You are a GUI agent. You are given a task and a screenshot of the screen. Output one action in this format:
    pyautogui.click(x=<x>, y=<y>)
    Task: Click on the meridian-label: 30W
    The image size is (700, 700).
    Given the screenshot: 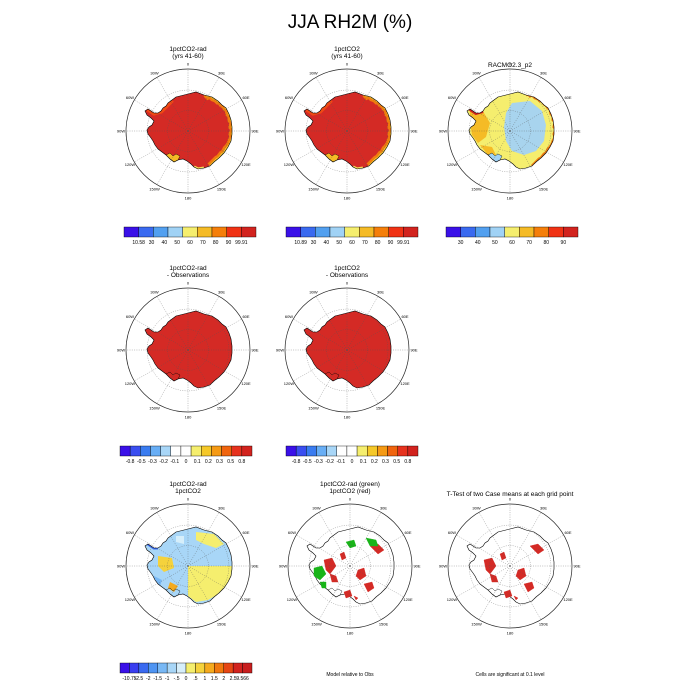 What is the action you would take?
    pyautogui.click(x=313, y=291)
    